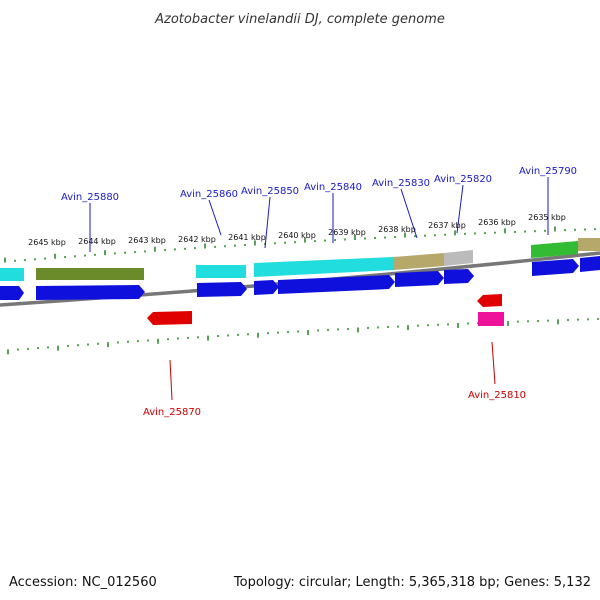  I want to click on scale-label: 2636 kbp, so click(497, 222).